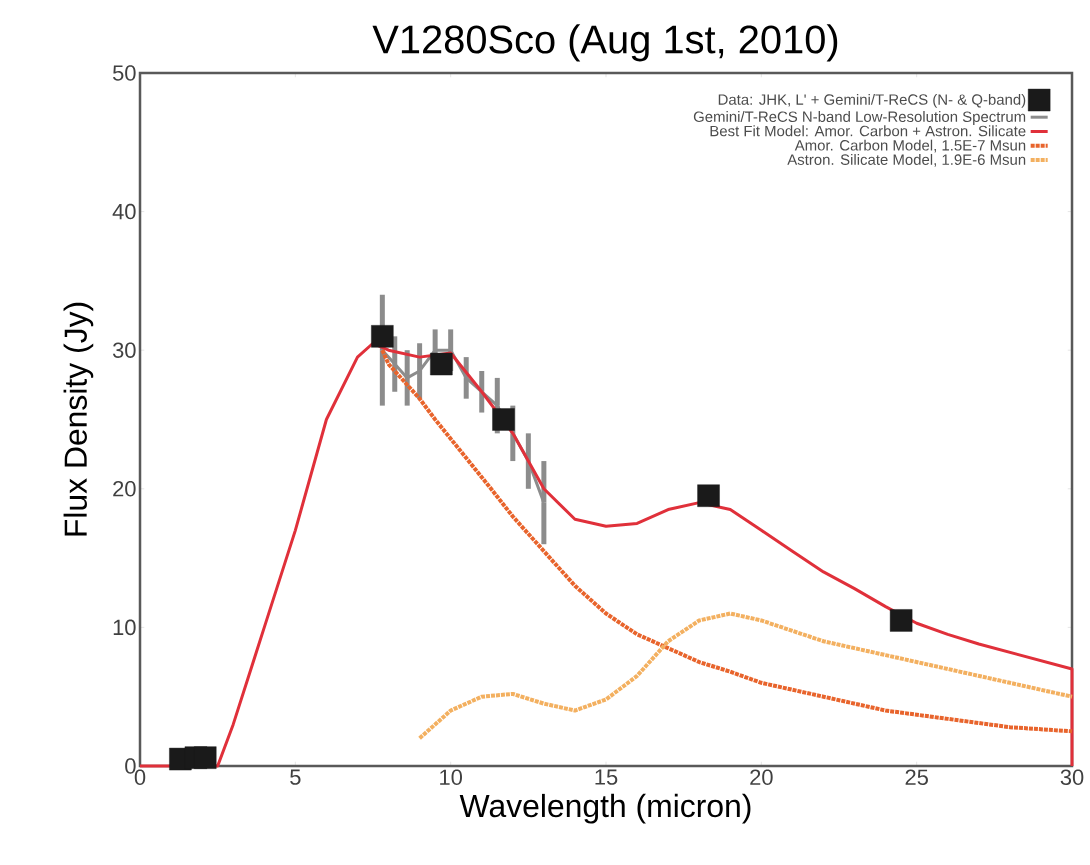 The width and height of the screenshot is (1090, 865). I want to click on legend-label: Best Fit Model: Amor. Carbon + Astron. Silicate, so click(868, 131).